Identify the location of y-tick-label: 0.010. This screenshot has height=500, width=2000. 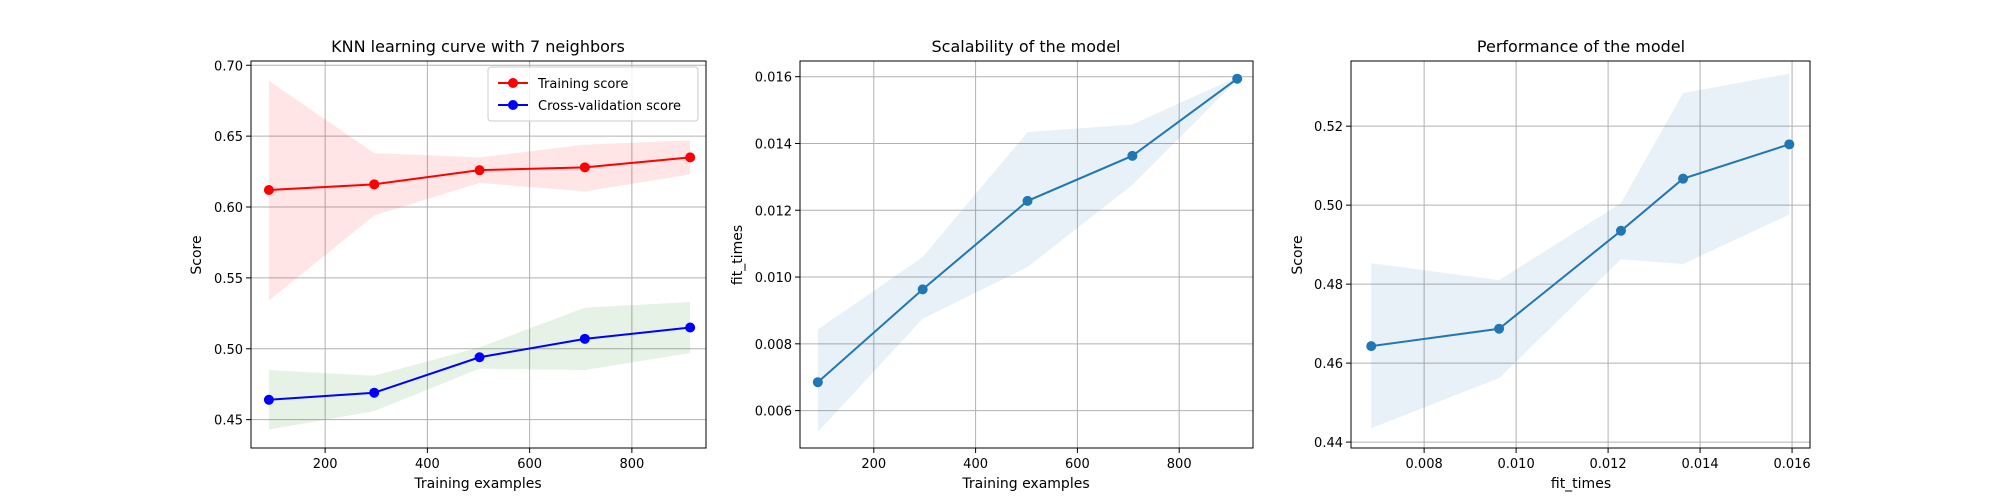
(773, 278).